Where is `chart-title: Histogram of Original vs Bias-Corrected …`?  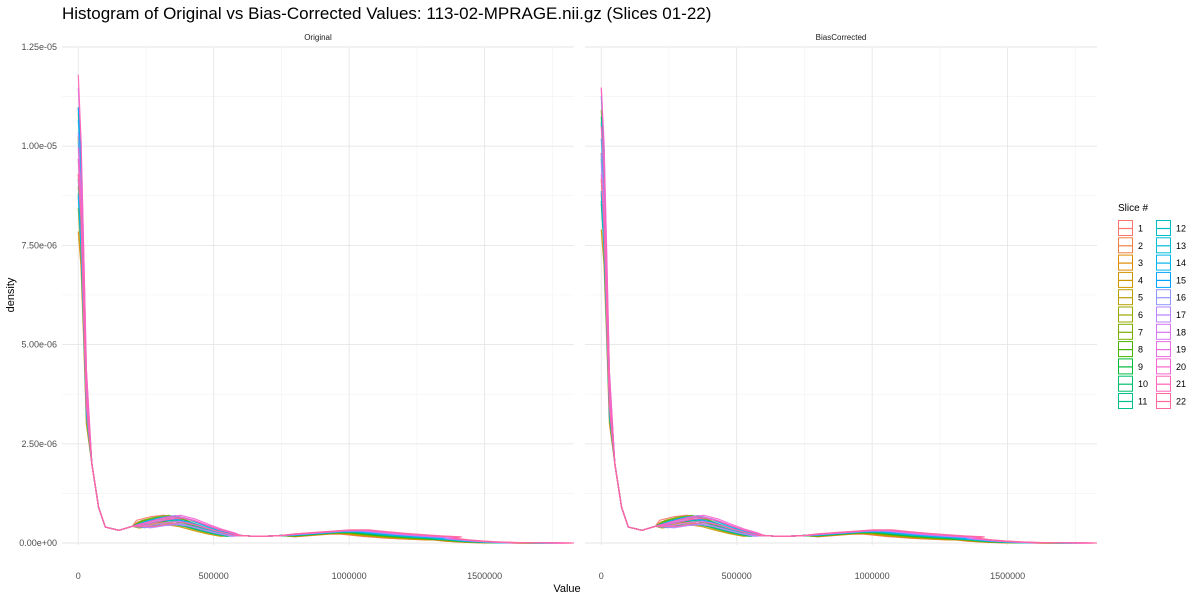 chart-title: Histogram of Original vs Bias-Corrected … is located at coordinates (387, 13).